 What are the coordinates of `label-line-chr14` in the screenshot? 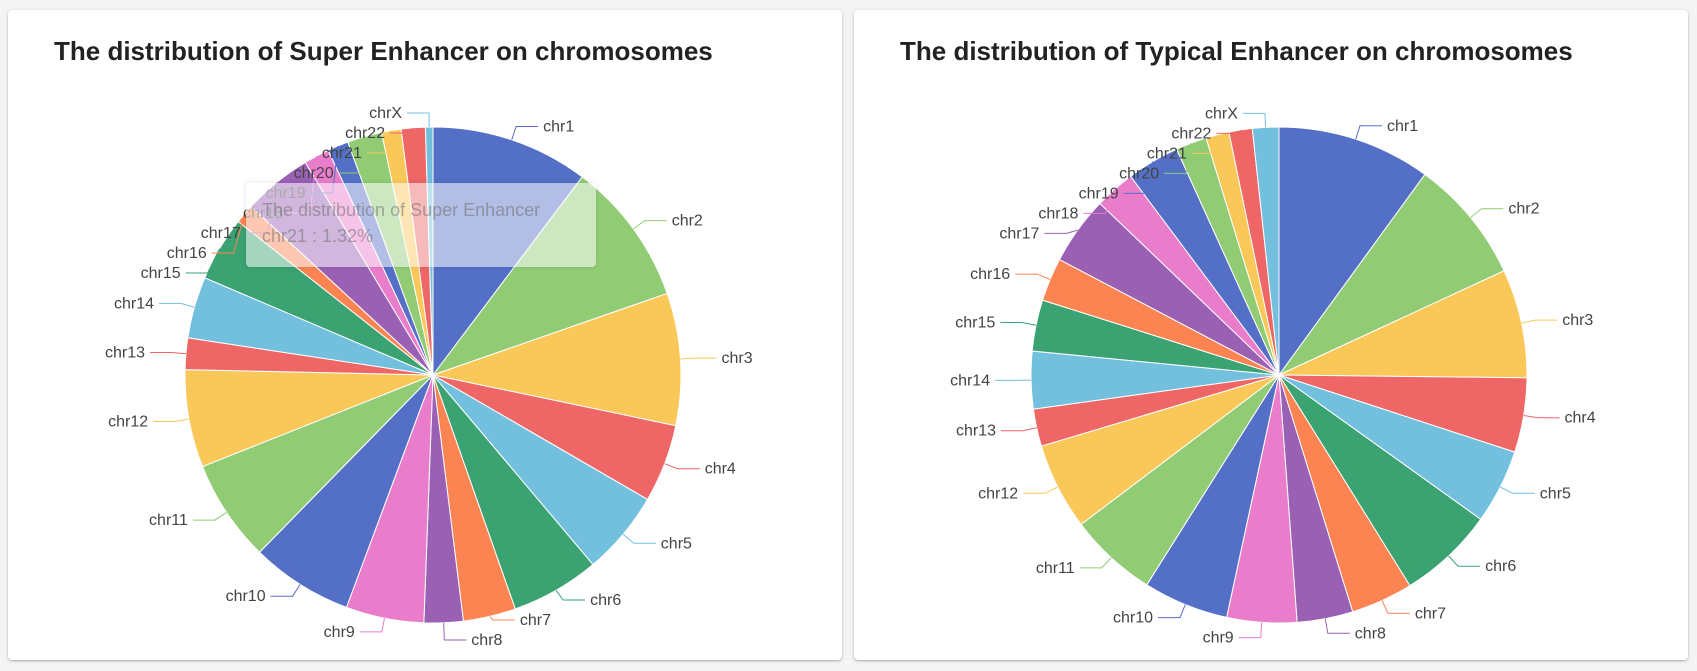 It's located at (177, 305).